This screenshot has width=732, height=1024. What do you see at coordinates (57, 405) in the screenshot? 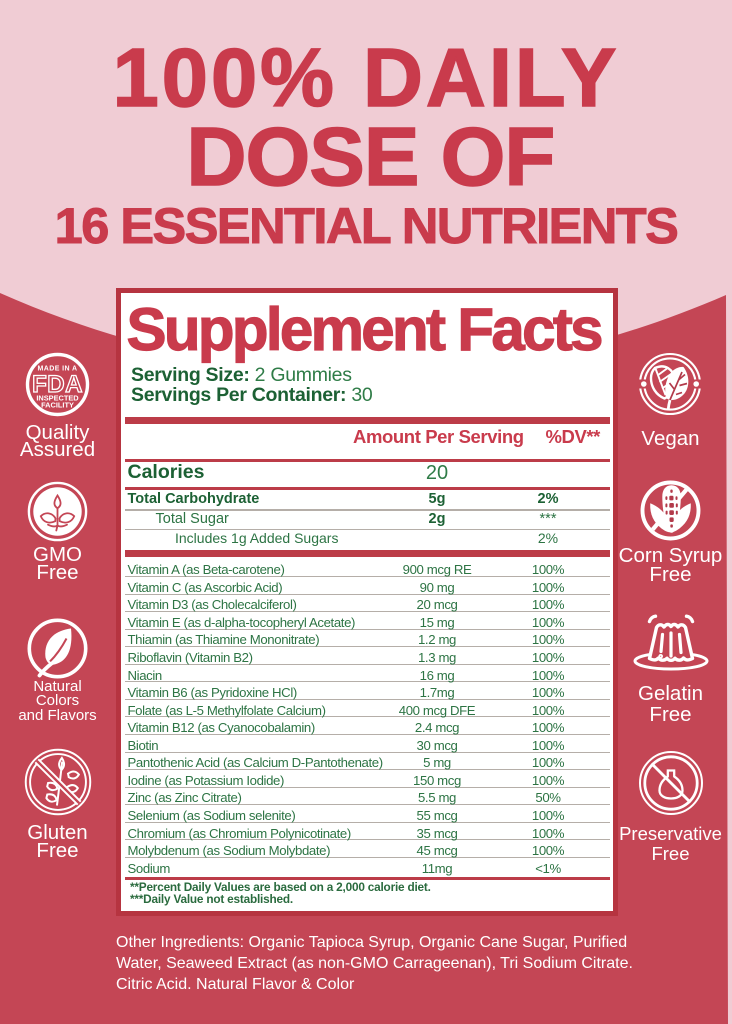
I see `svg-text: FACILITY` at bounding box center [57, 405].